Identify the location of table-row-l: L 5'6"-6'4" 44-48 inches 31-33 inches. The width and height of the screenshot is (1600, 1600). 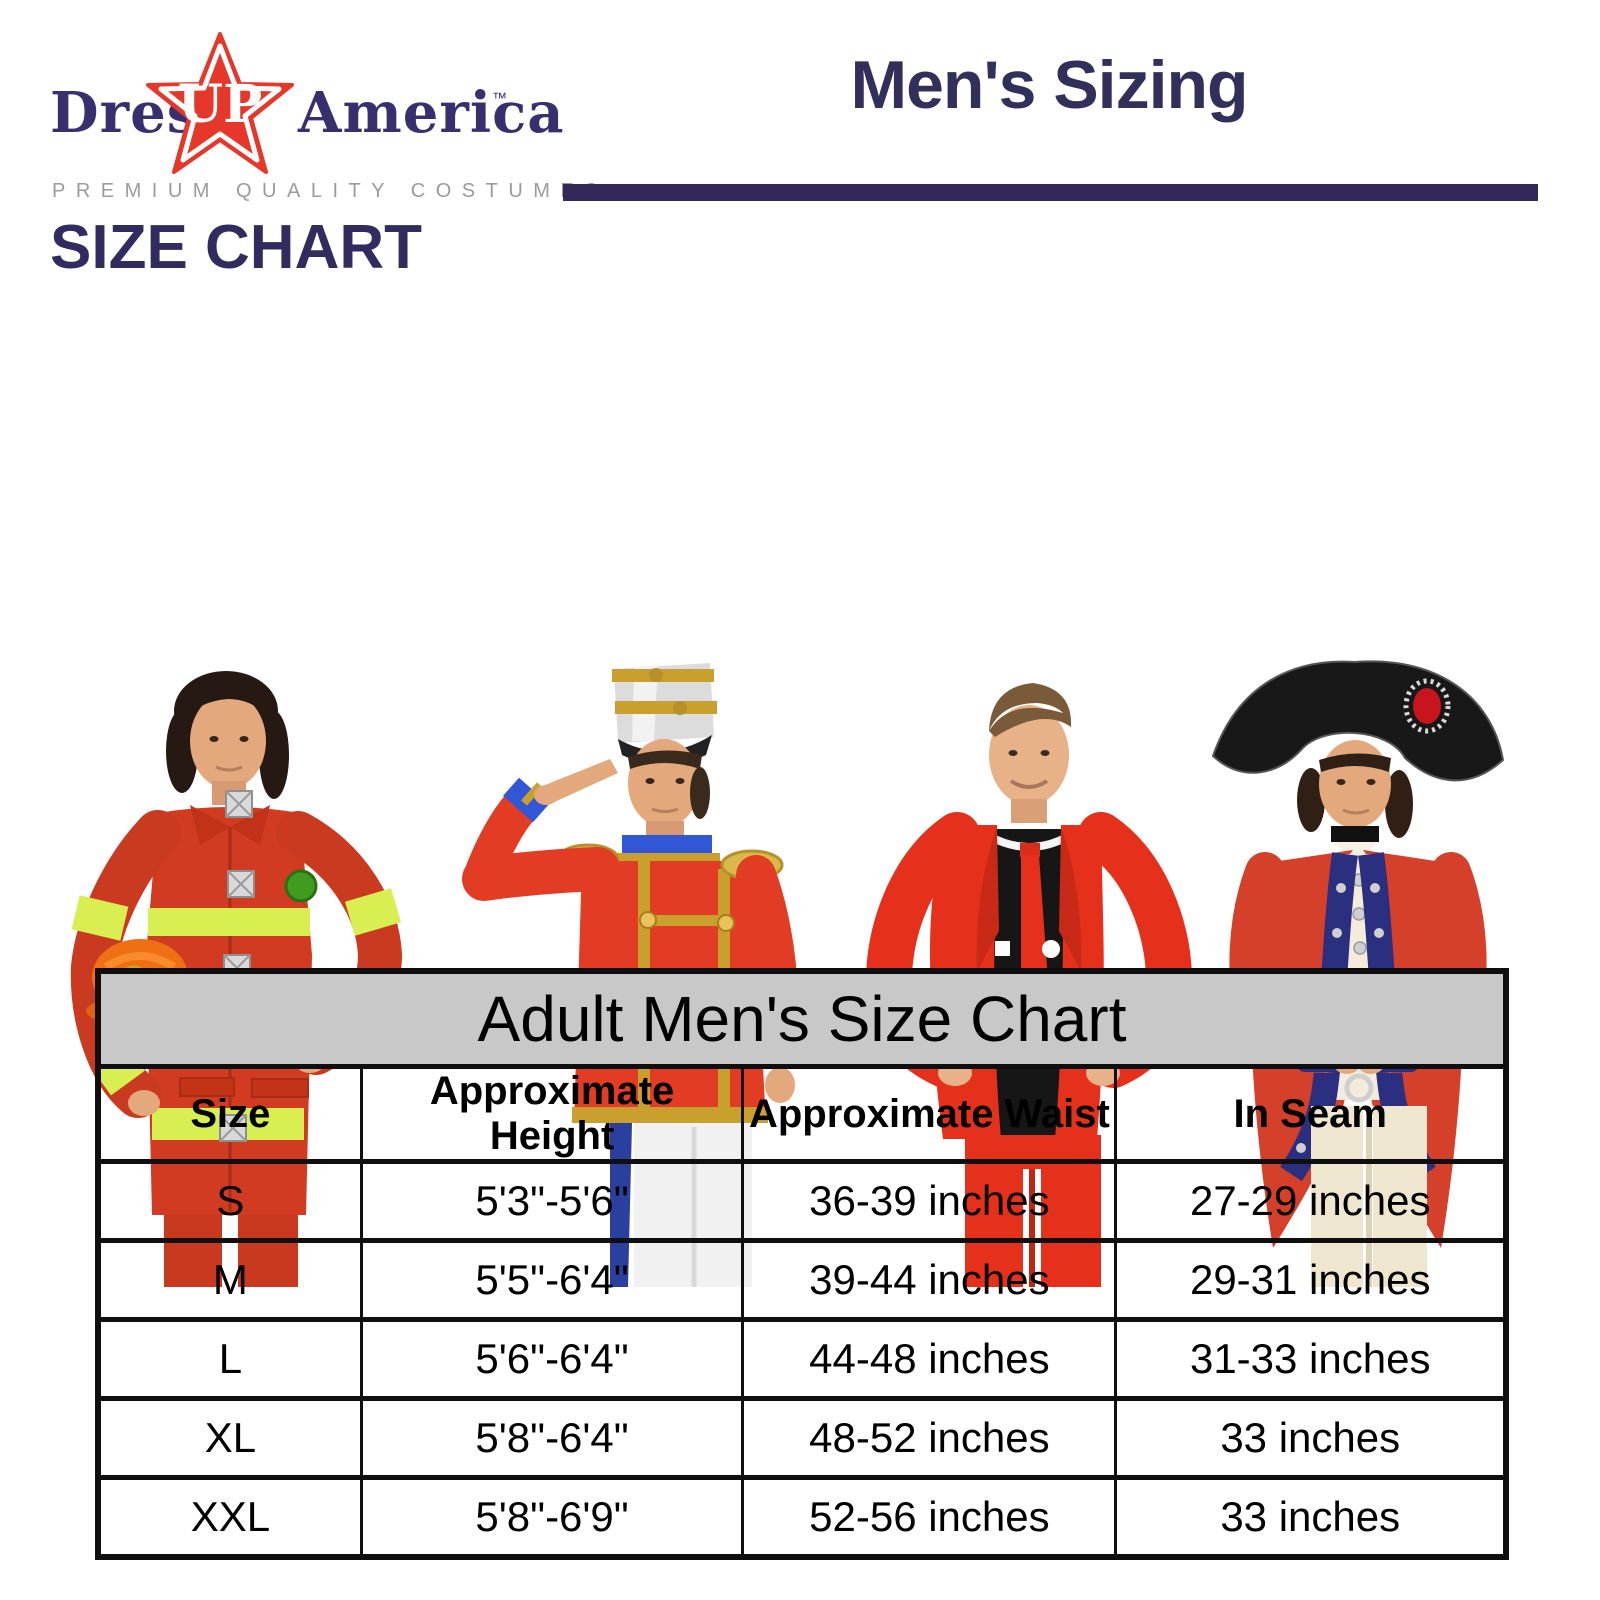
(802, 1358).